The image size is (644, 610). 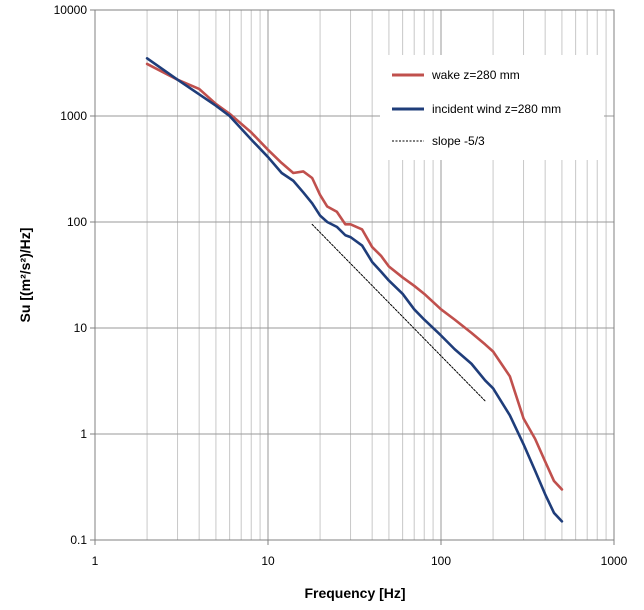 What do you see at coordinates (458, 141) in the screenshot?
I see `legend-label-slope: slope -5/3` at bounding box center [458, 141].